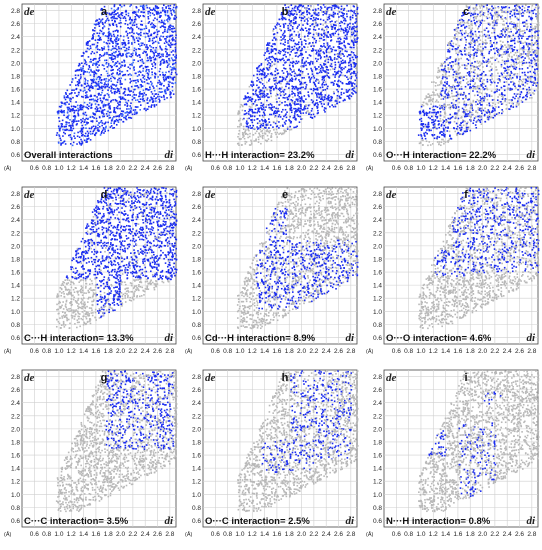 The height and width of the screenshot is (550, 542). What do you see at coordinates (210, 12) in the screenshot?
I see `de-axis-label: de` at bounding box center [210, 12].